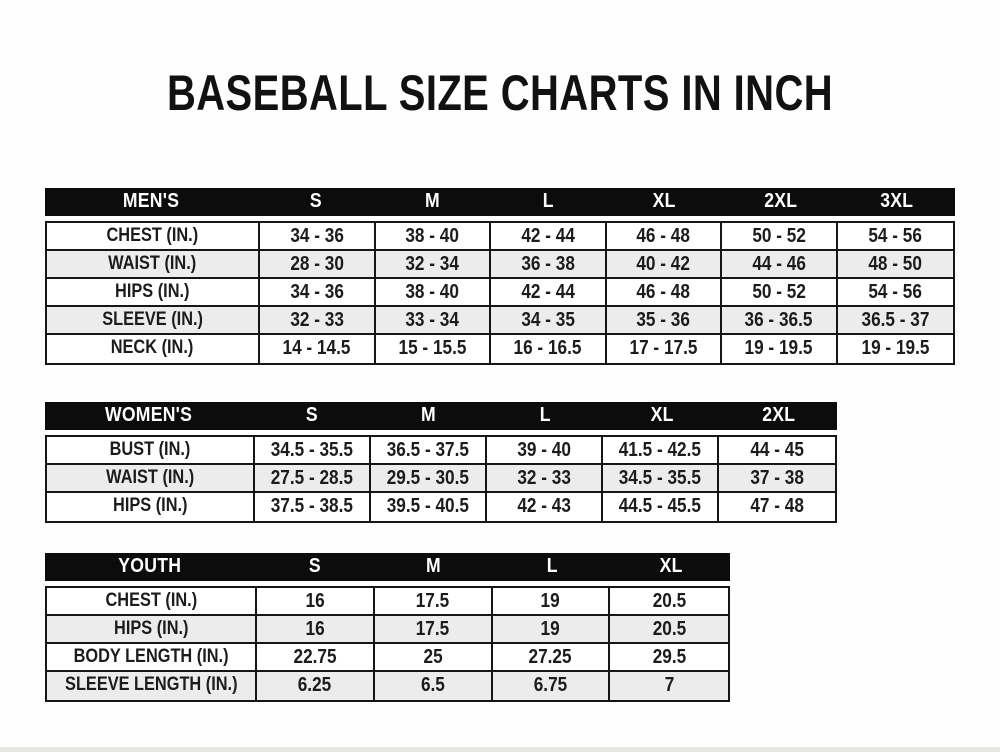 This screenshot has width=1000, height=752. I want to click on row-label-cell: WAIST (IN.), so click(153, 264).